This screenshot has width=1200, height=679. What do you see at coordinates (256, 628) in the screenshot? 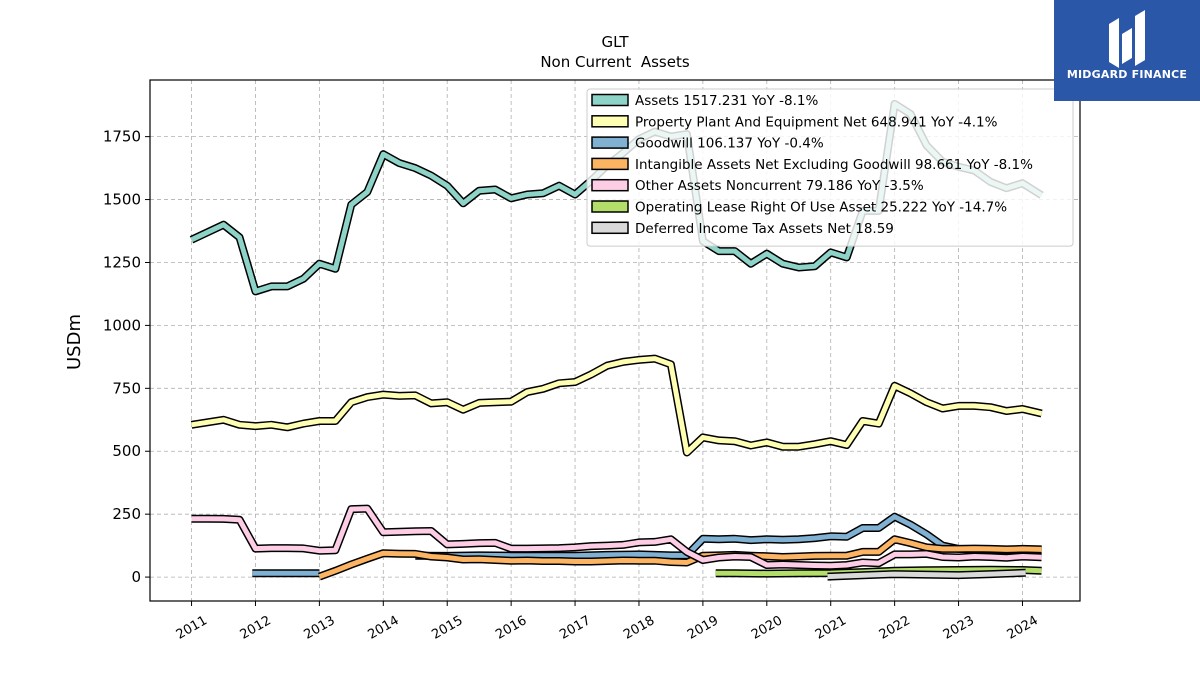
I see `x-tick-label: 2012` at bounding box center [256, 628].